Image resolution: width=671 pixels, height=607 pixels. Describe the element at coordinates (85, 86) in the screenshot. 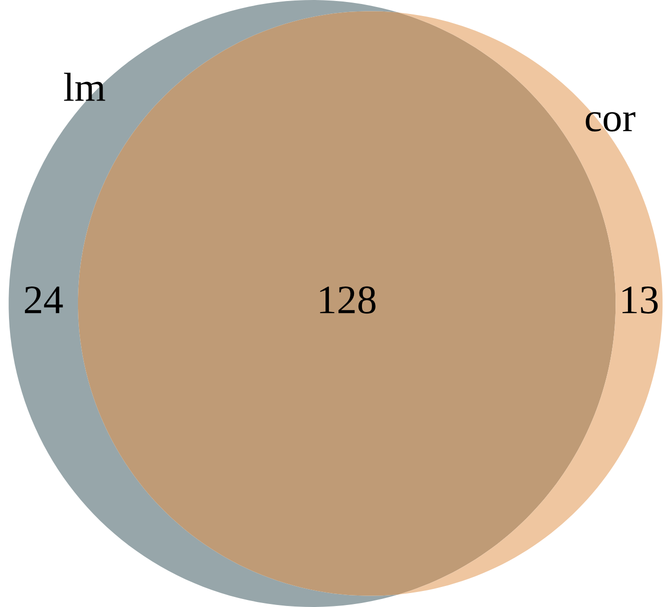

I see `category-label: lm` at that location.